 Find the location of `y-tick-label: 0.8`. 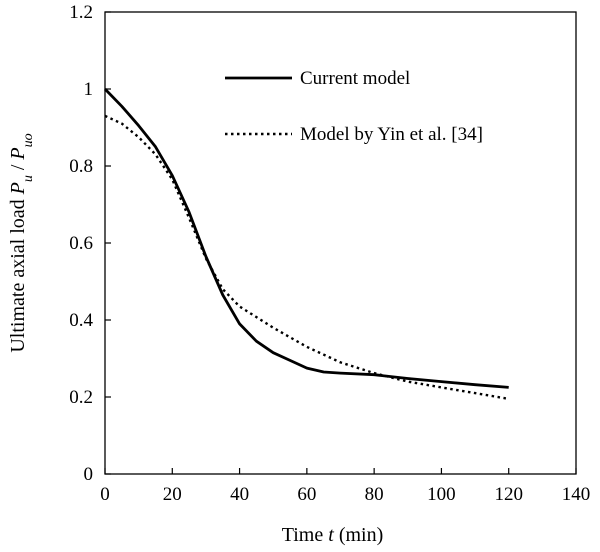

y-tick-label: 0.8 is located at coordinates (81, 166).